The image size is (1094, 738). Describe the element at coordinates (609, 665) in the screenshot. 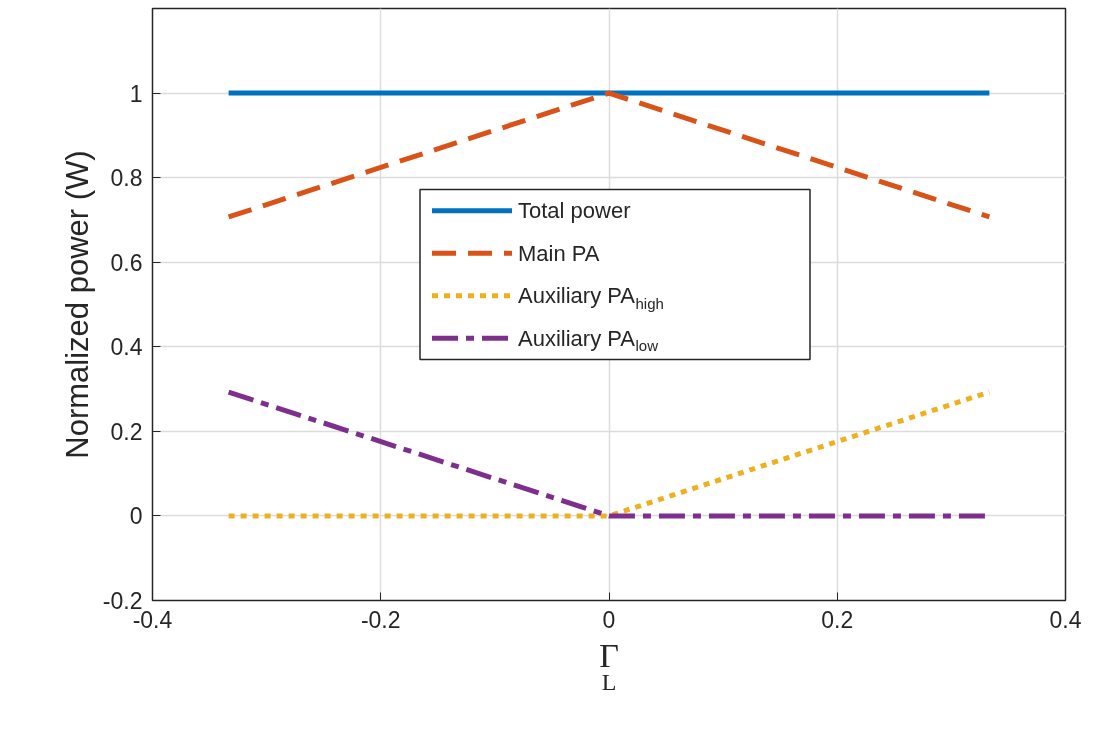

I see `x-axis-title: ΓL` at that location.